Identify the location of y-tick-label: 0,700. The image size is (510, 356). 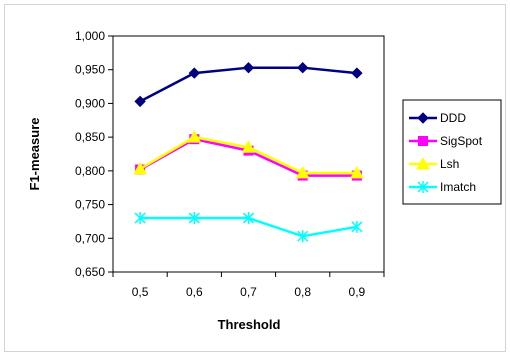
(90, 238).